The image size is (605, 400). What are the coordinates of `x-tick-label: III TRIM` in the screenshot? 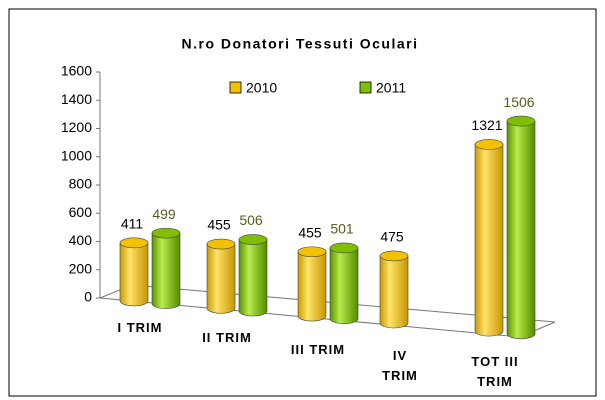 It's located at (318, 349).